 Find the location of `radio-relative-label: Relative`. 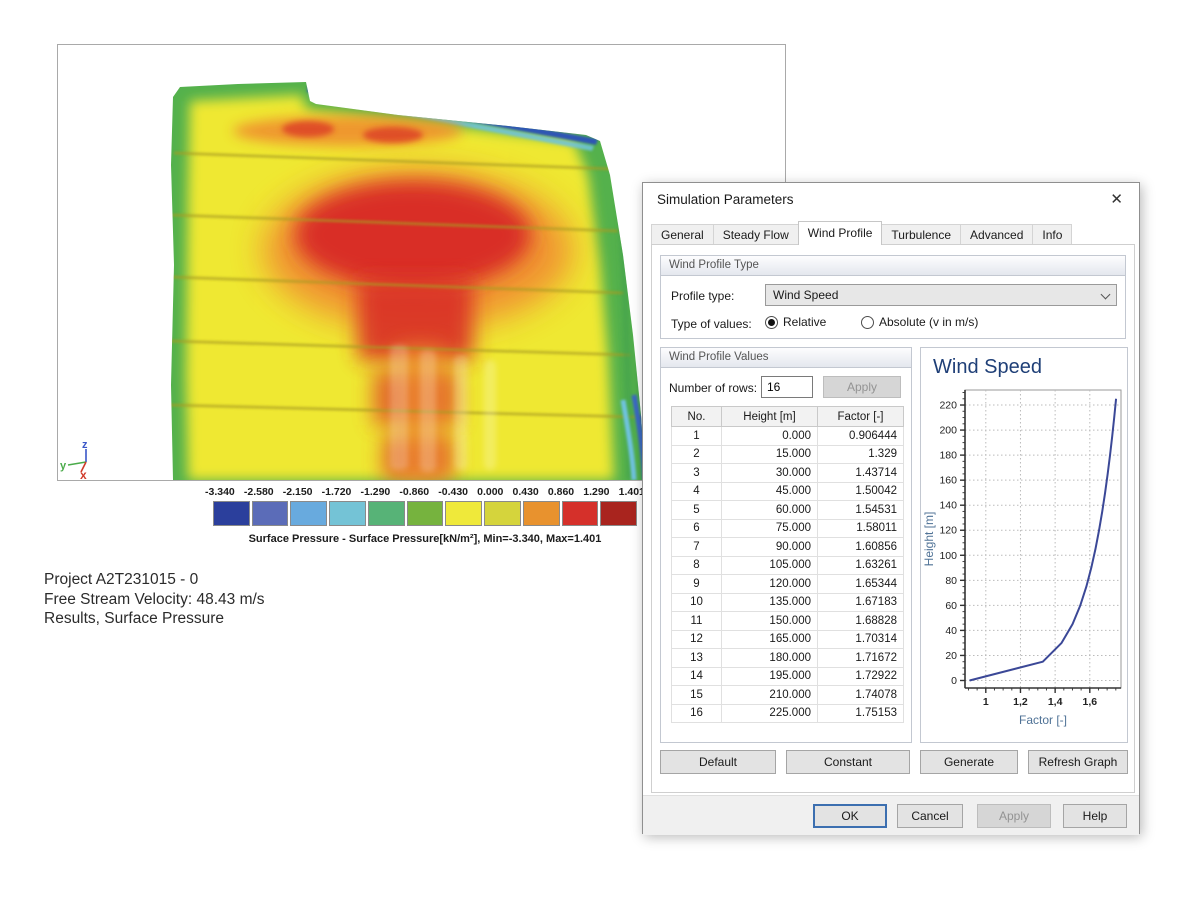

radio-relative-label: Relative is located at coordinates (805, 322).